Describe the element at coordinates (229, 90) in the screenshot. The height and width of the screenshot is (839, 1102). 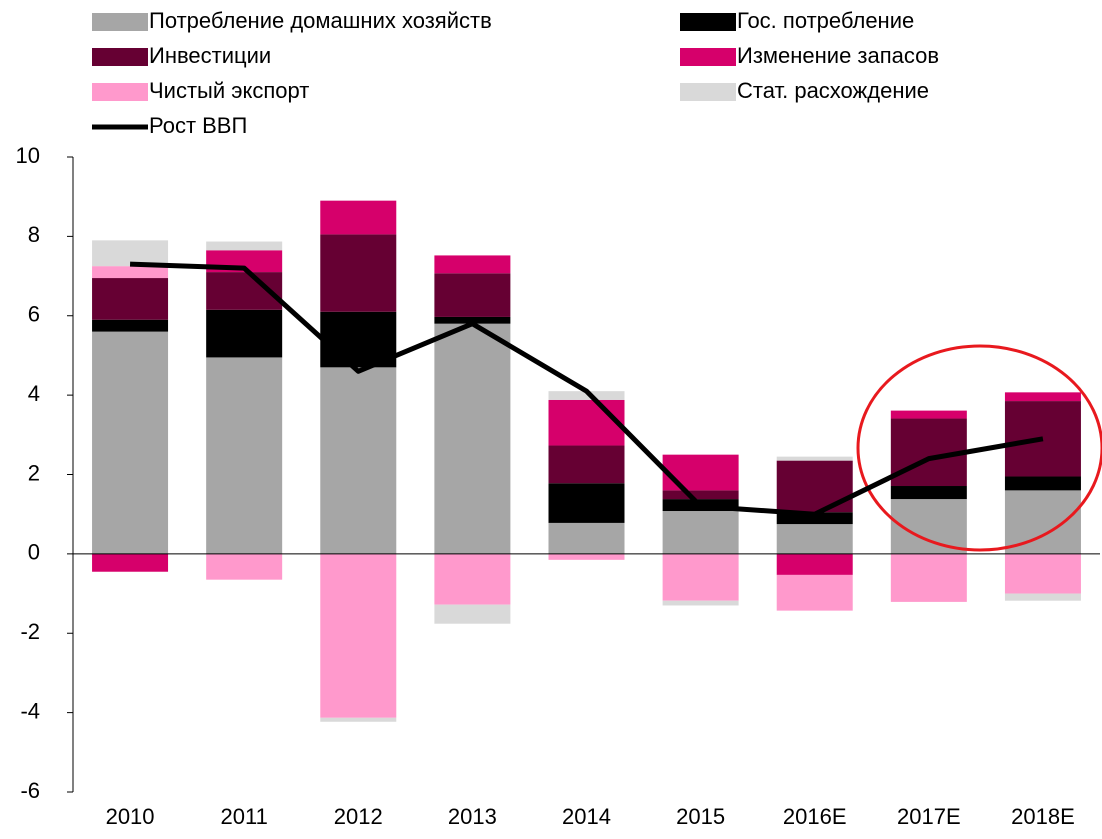
I see `legend-label: Чистый экспорт` at that location.